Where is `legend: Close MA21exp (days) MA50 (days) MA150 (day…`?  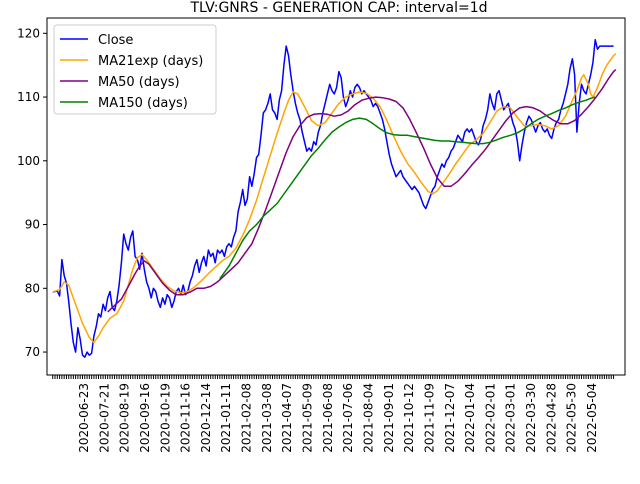
legend: Close MA21exp (days) MA50 (days) MA150 (day… is located at coordinates (135, 69).